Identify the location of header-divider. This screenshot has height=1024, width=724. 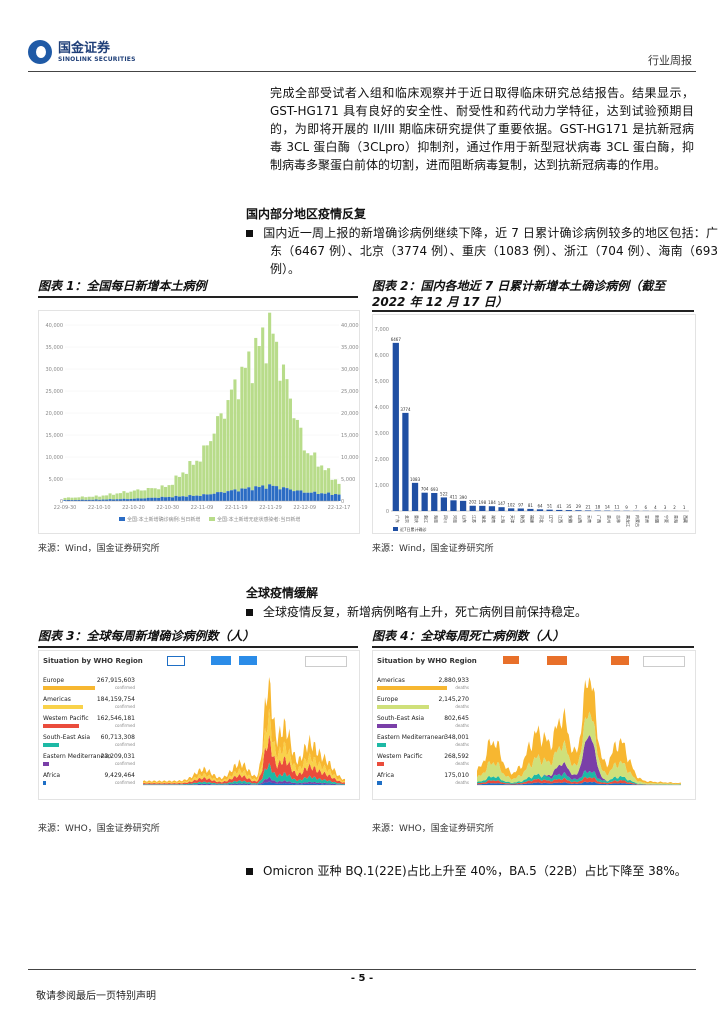
(362, 71).